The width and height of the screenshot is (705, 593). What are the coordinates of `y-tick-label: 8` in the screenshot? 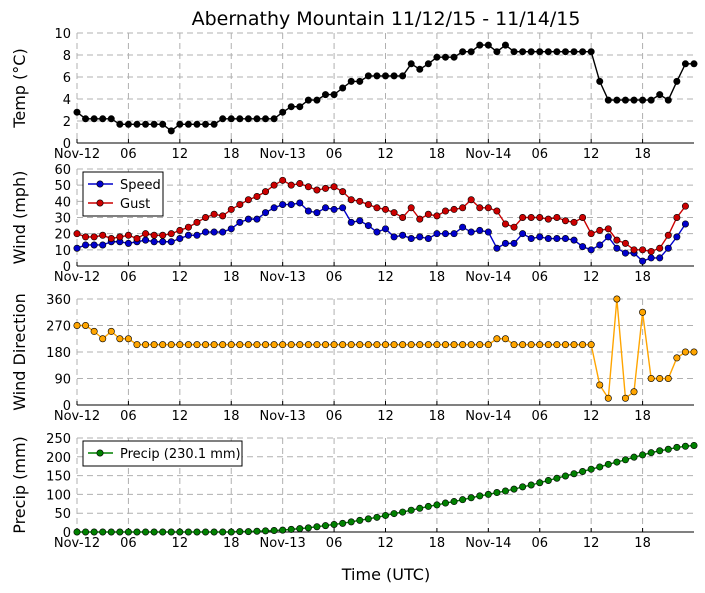 It's located at (67, 56).